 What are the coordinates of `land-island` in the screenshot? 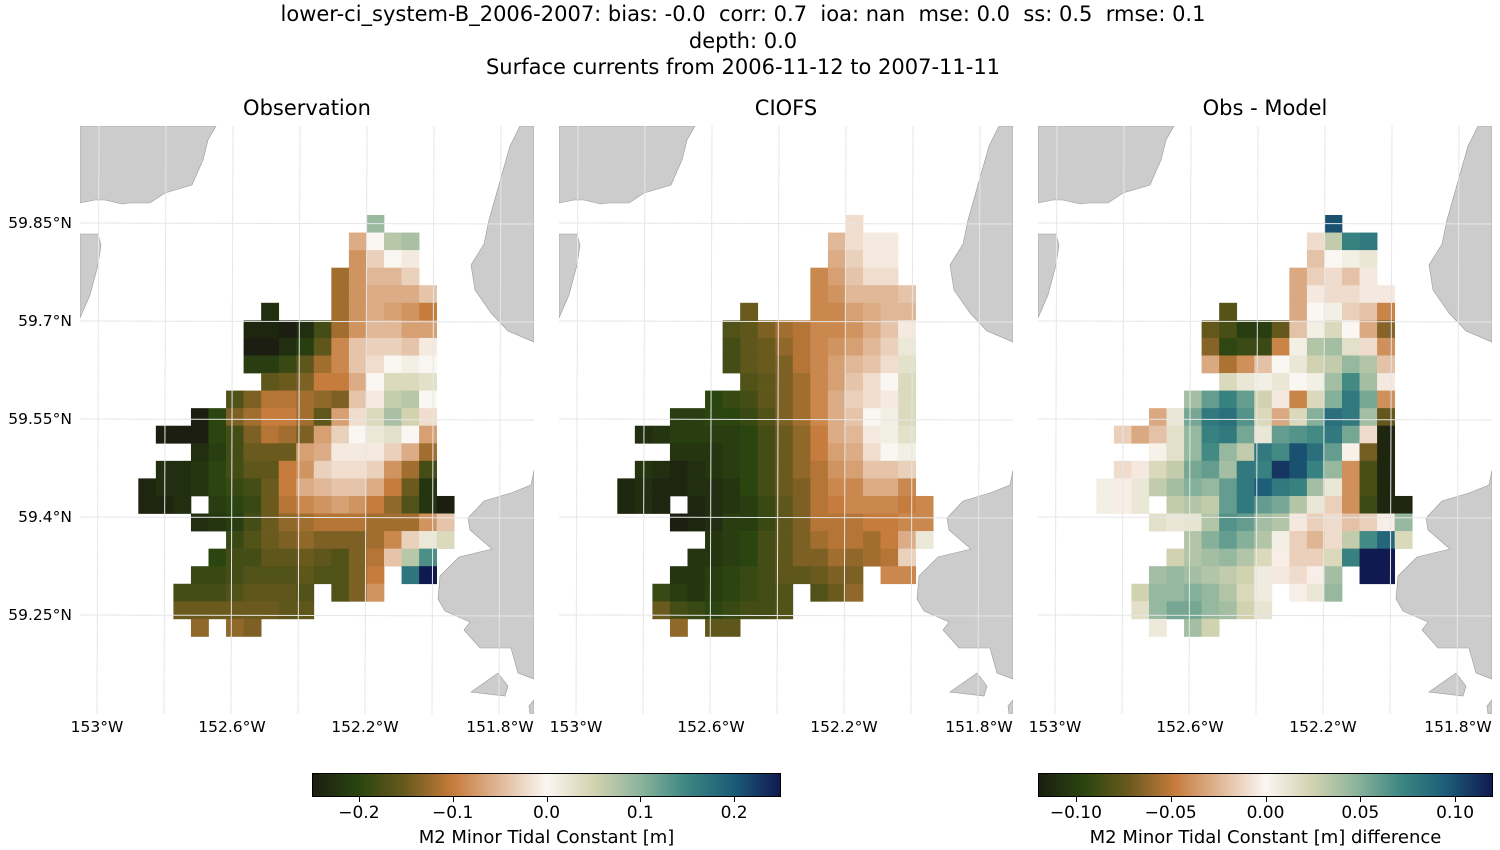 It's located at (489, 684).